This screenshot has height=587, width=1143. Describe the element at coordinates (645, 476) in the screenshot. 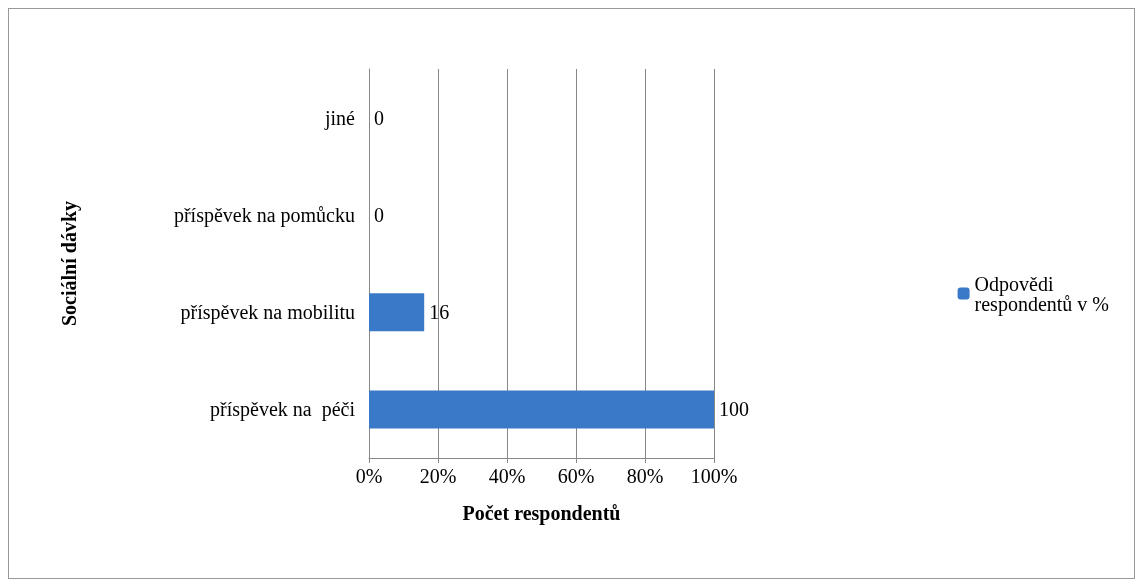

I see `x-tick-label: 80%` at that location.